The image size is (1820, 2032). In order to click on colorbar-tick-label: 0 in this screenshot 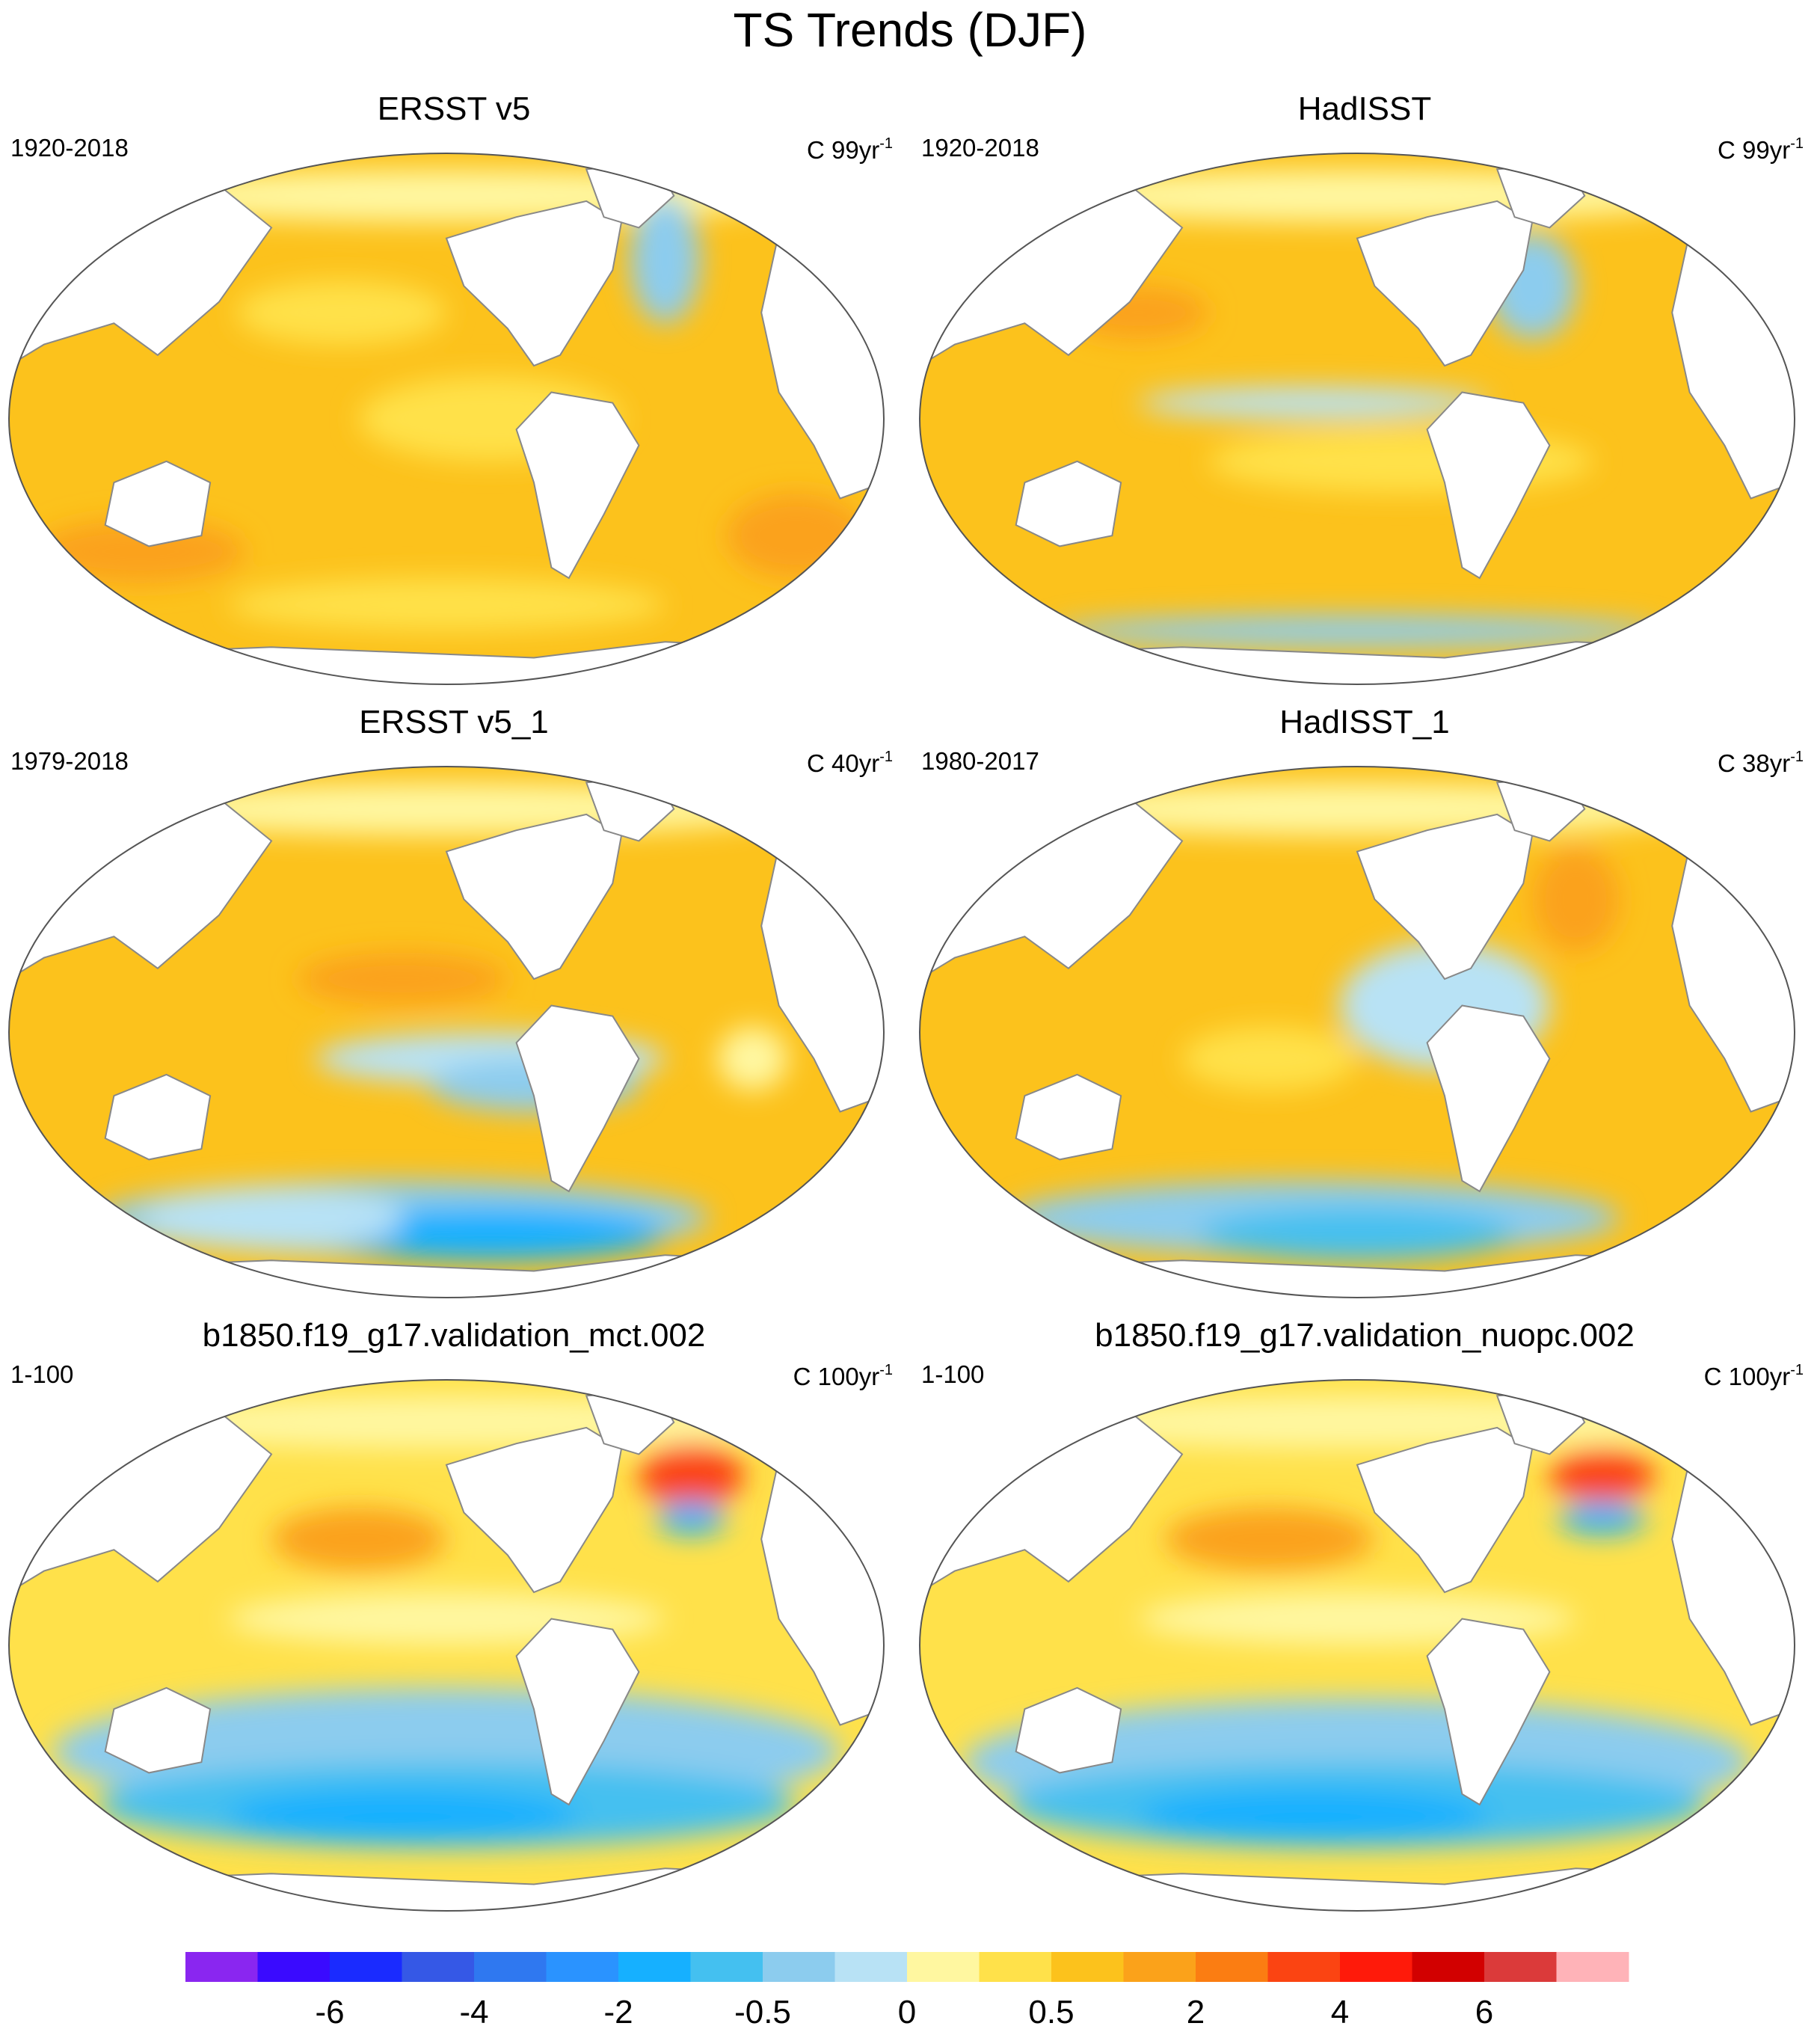, I will do `click(907, 2012)`.